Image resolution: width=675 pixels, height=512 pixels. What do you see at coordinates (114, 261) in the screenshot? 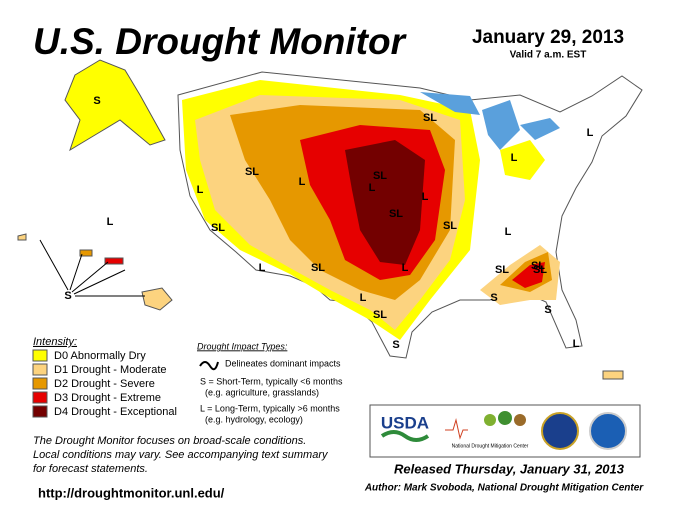
I see `hawaii-maui` at bounding box center [114, 261].